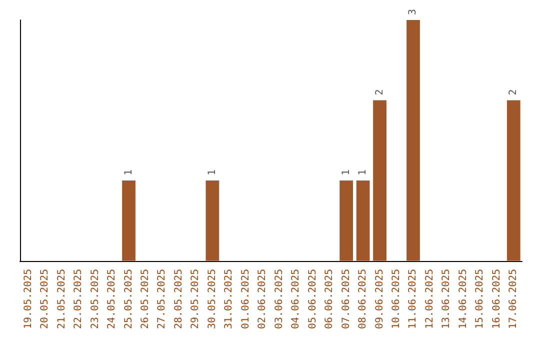  What do you see at coordinates (178, 299) in the screenshot?
I see `x-tick-label: 28.05.2025` at bounding box center [178, 299].